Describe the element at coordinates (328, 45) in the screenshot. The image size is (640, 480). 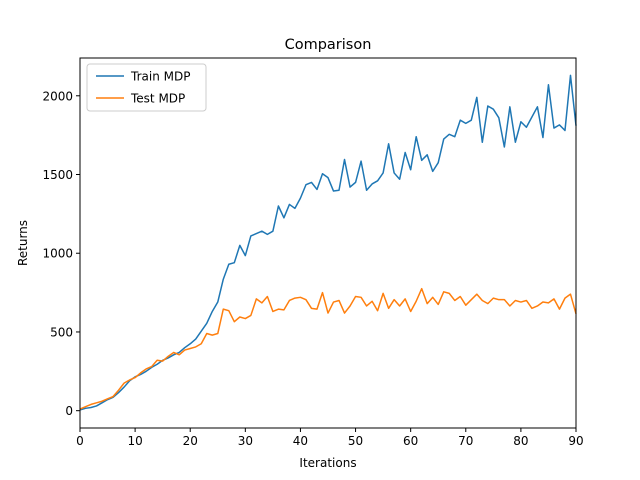
I see `chart-title: Comparison` at that location.